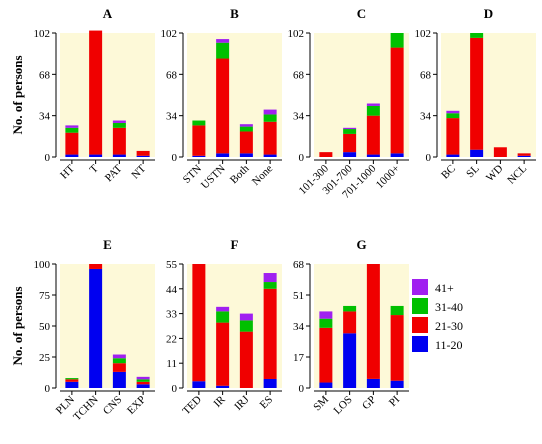 The image size is (542, 444). Describe the element at coordinates (234, 13) in the screenshot. I see `panel-title: B` at that location.